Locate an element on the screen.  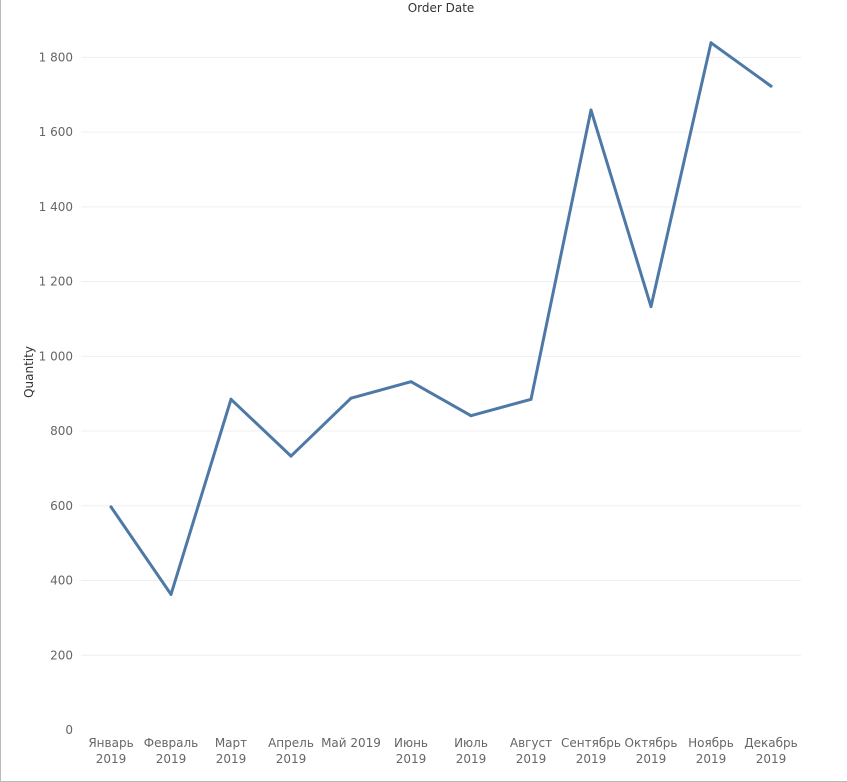
y-tick-label: 200 is located at coordinates (61, 655).